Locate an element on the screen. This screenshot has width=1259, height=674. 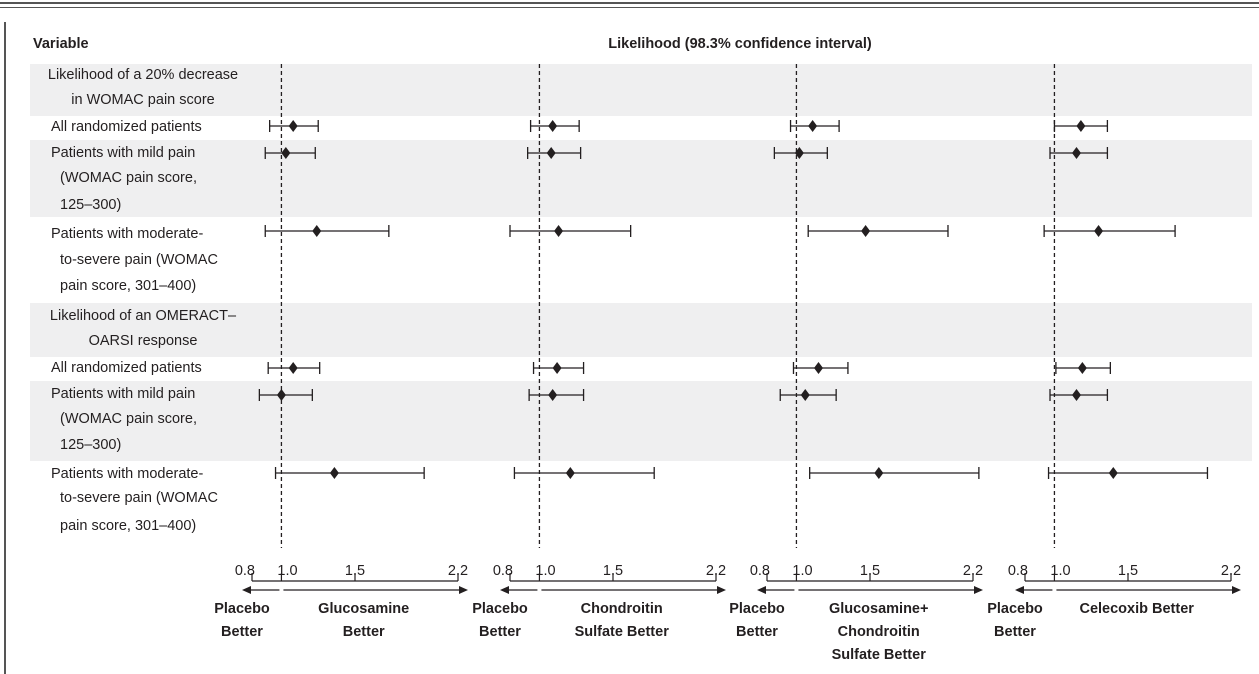
section-header-label: Likelihood of a 20% decrease is located at coordinates (143, 75).